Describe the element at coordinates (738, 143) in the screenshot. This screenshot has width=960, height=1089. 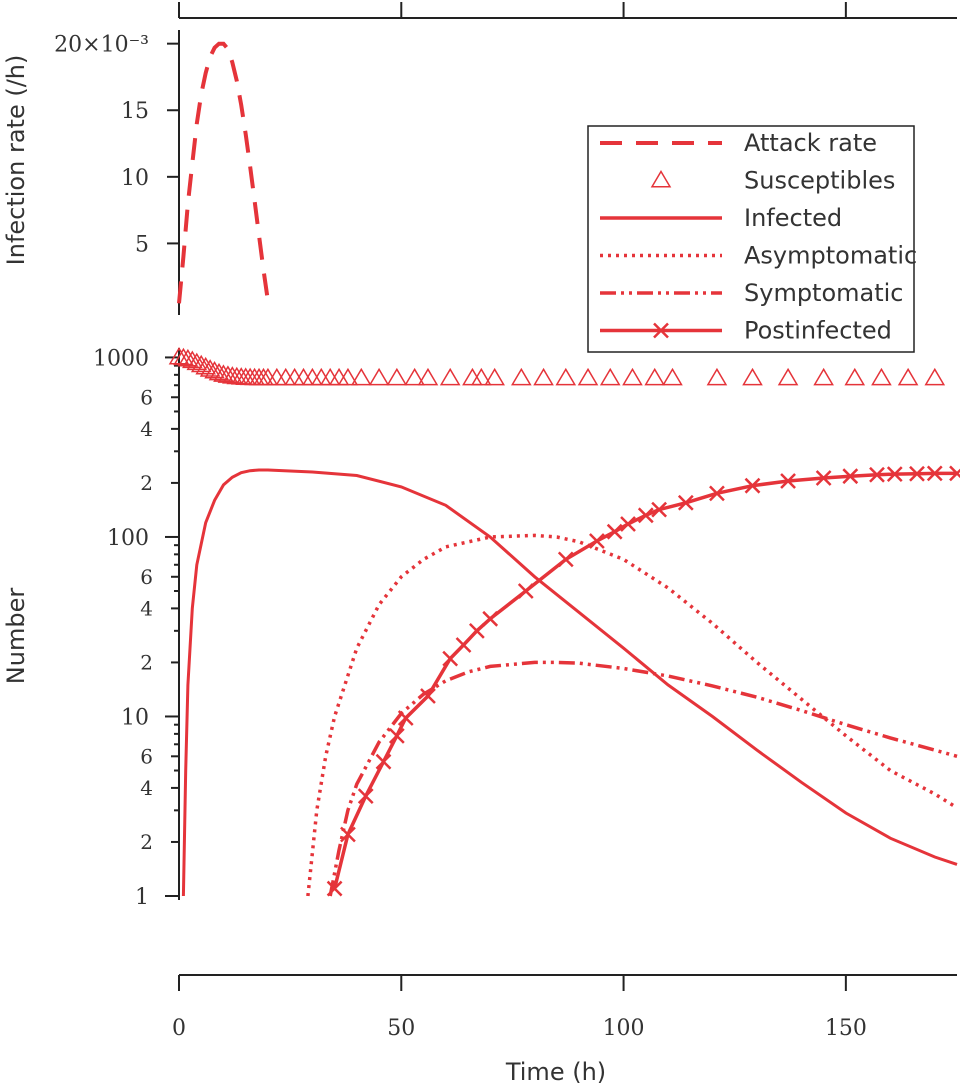
I see `legend-item-attack-rate: Attack rate` at that location.